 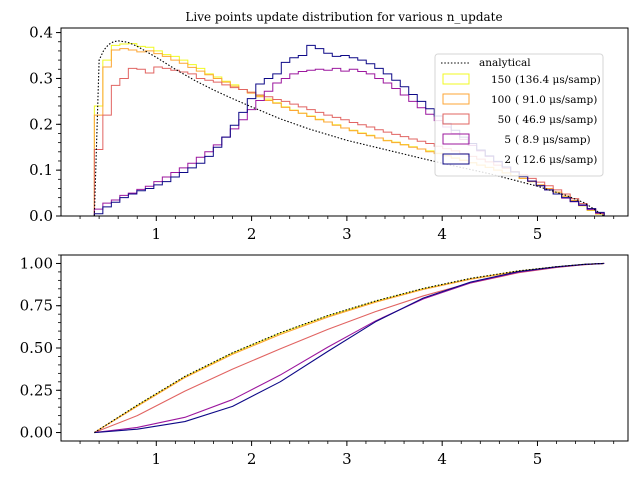 What do you see at coordinates (442, 234) in the screenshot?
I see `top-x-tick-label: 4` at bounding box center [442, 234].